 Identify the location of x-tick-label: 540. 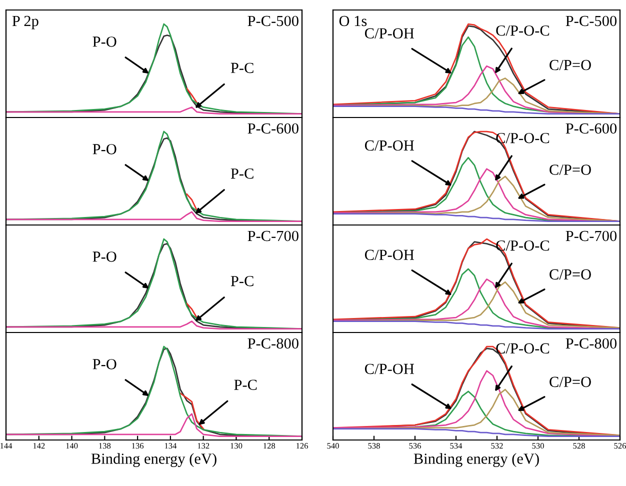
(333, 446).